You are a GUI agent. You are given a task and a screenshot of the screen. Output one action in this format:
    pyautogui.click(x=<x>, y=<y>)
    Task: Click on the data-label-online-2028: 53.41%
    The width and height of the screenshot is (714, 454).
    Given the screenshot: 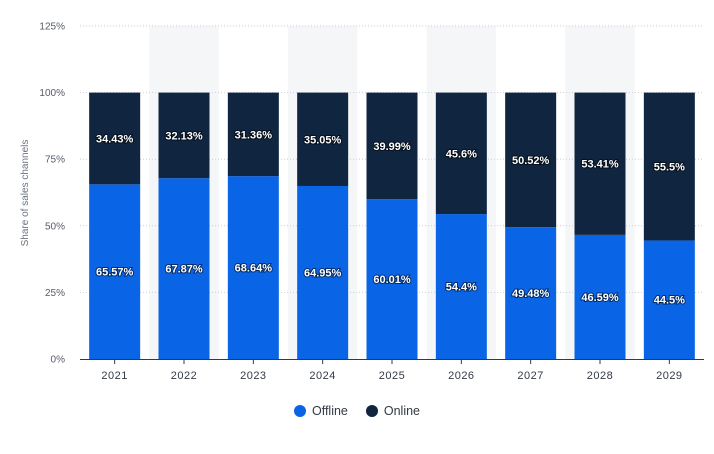 What is the action you would take?
    pyautogui.click(x=600, y=165)
    